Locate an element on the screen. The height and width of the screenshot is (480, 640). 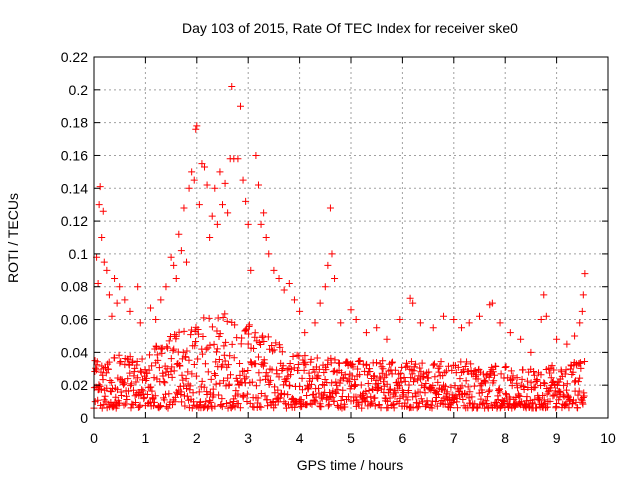
y-tick-label: 0.18 is located at coordinates (74, 123).